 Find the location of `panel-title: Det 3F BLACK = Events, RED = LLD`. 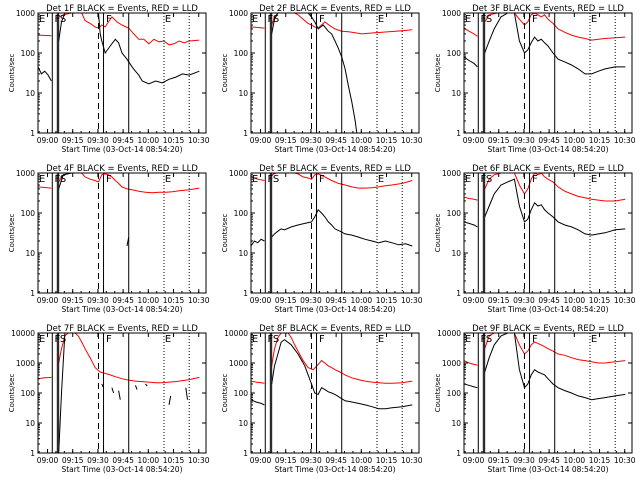

panel-title: Det 3F BLACK = Events, RED = LLD is located at coordinates (548, 9).